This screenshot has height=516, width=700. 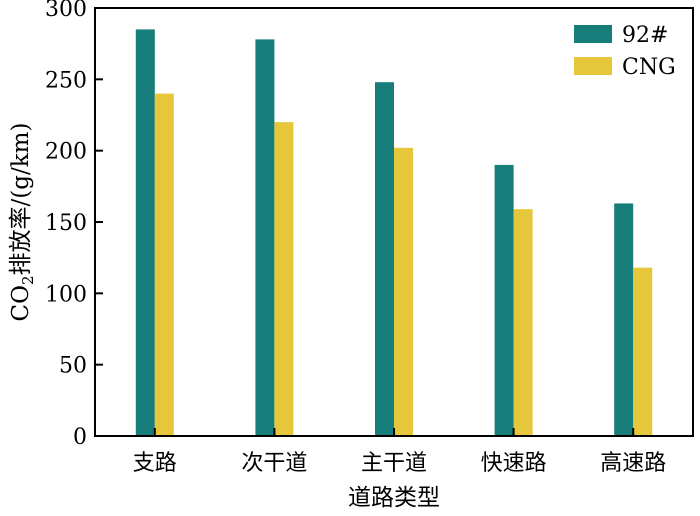 What do you see at coordinates (625, 51) in the screenshot?
I see `legend: 92# CNG` at bounding box center [625, 51].